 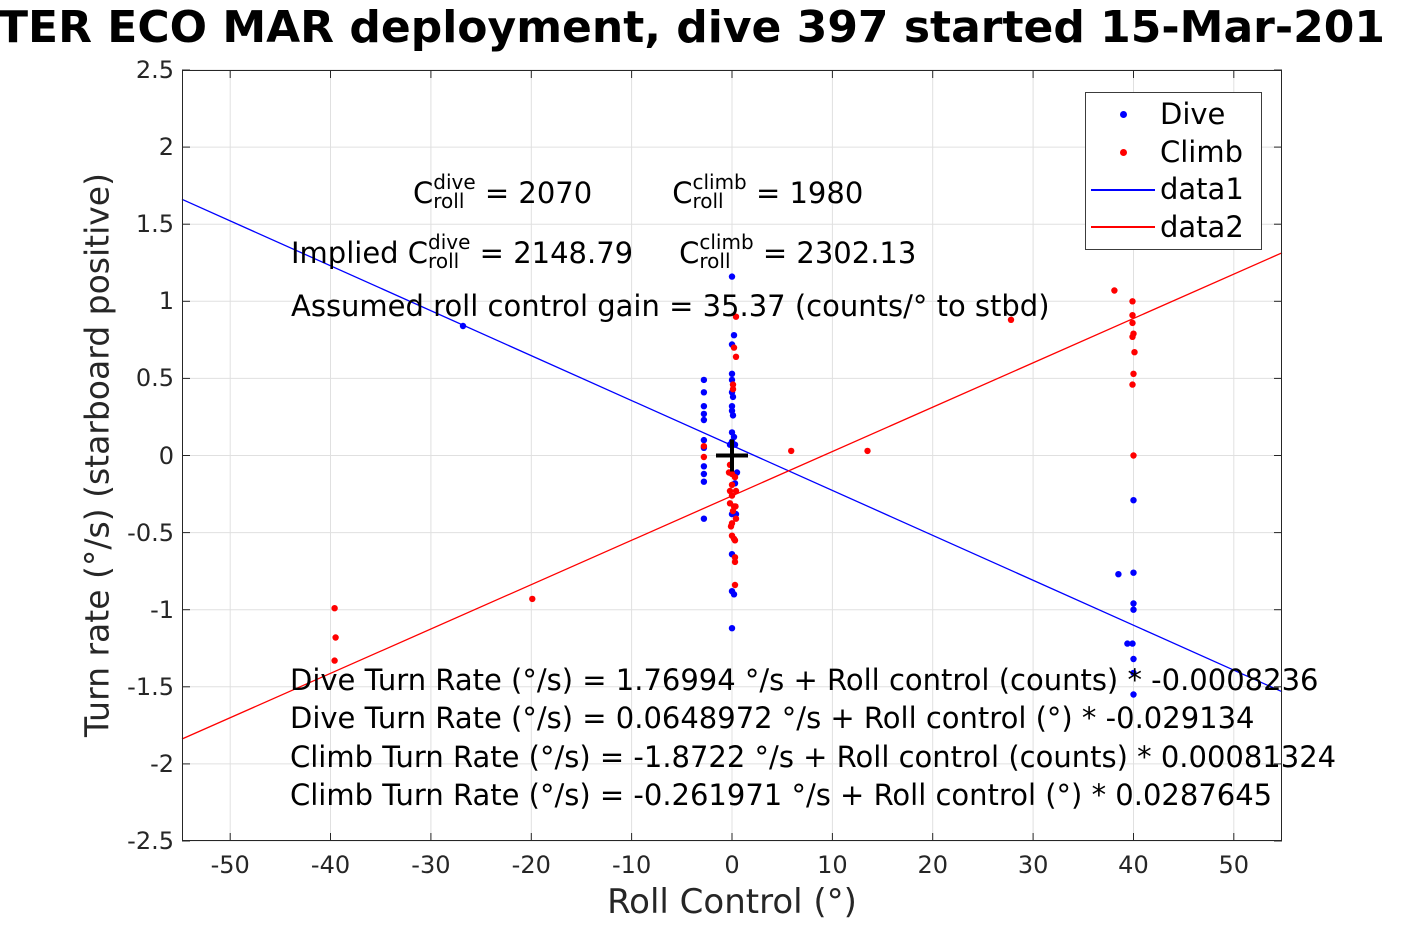 I want to click on y-tick-label: 2, so click(x=166, y=147).